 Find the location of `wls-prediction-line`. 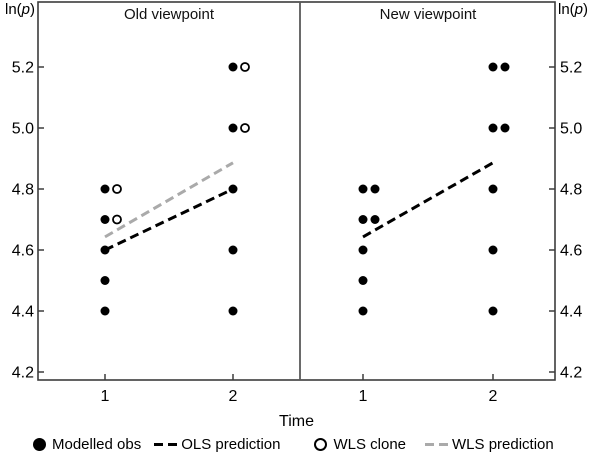

wls-prediction-line is located at coordinates (169, 200).